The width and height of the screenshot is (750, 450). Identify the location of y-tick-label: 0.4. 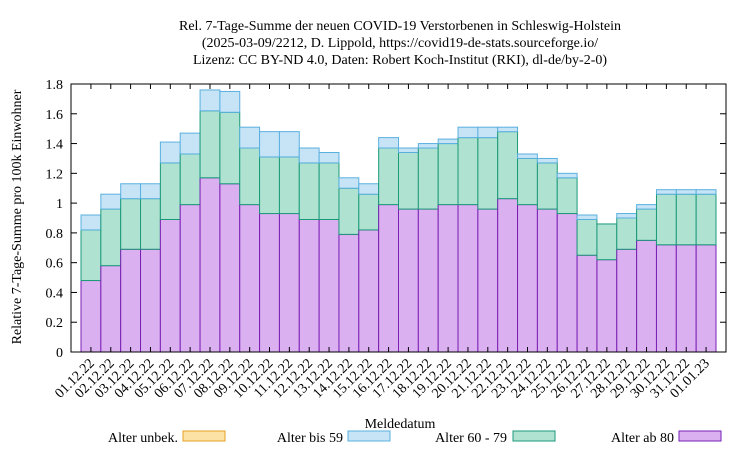
(55, 293).